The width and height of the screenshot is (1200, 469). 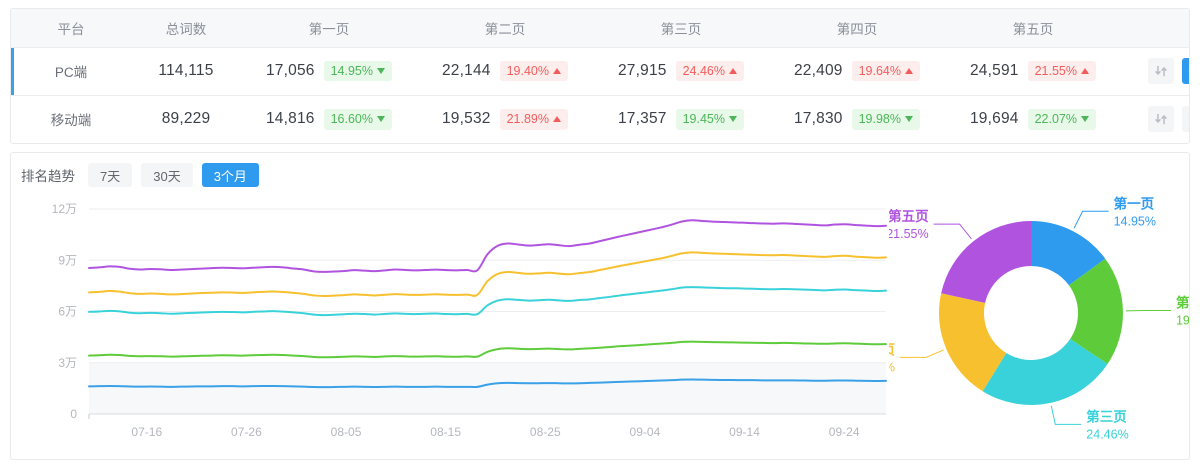 What do you see at coordinates (67, 363) in the screenshot?
I see `svg-text: 3万` at bounding box center [67, 363].